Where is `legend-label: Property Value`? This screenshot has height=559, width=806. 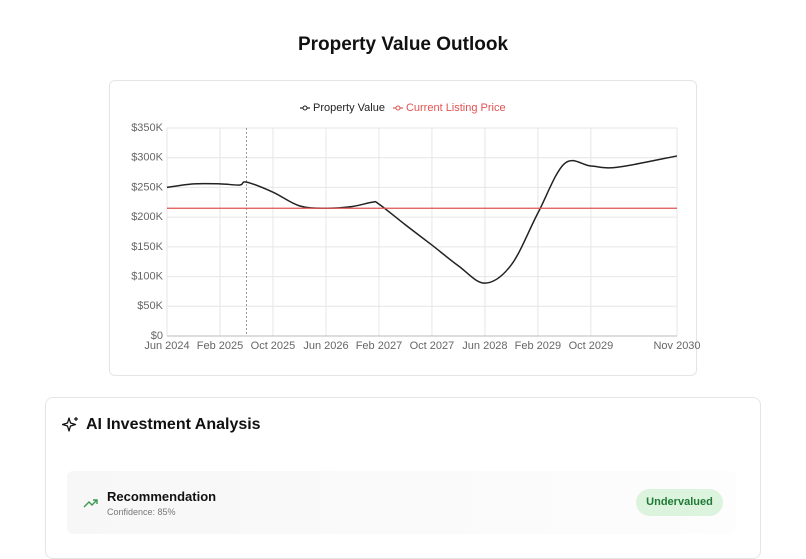 legend-label: Property Value is located at coordinates (349, 108).